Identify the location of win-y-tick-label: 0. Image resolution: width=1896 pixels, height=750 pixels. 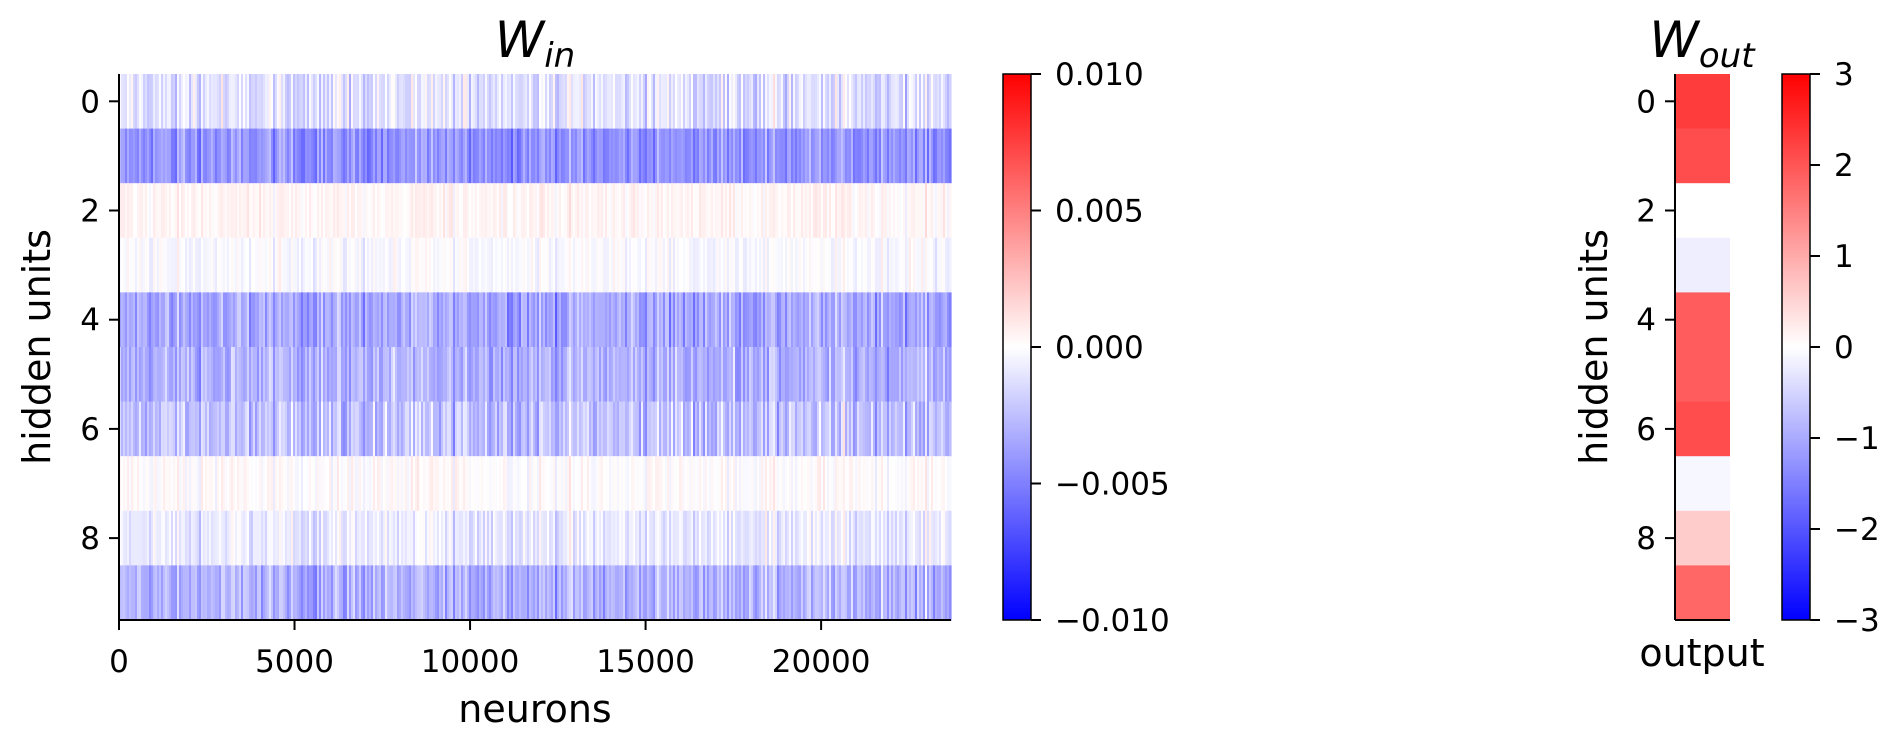
(90, 102).